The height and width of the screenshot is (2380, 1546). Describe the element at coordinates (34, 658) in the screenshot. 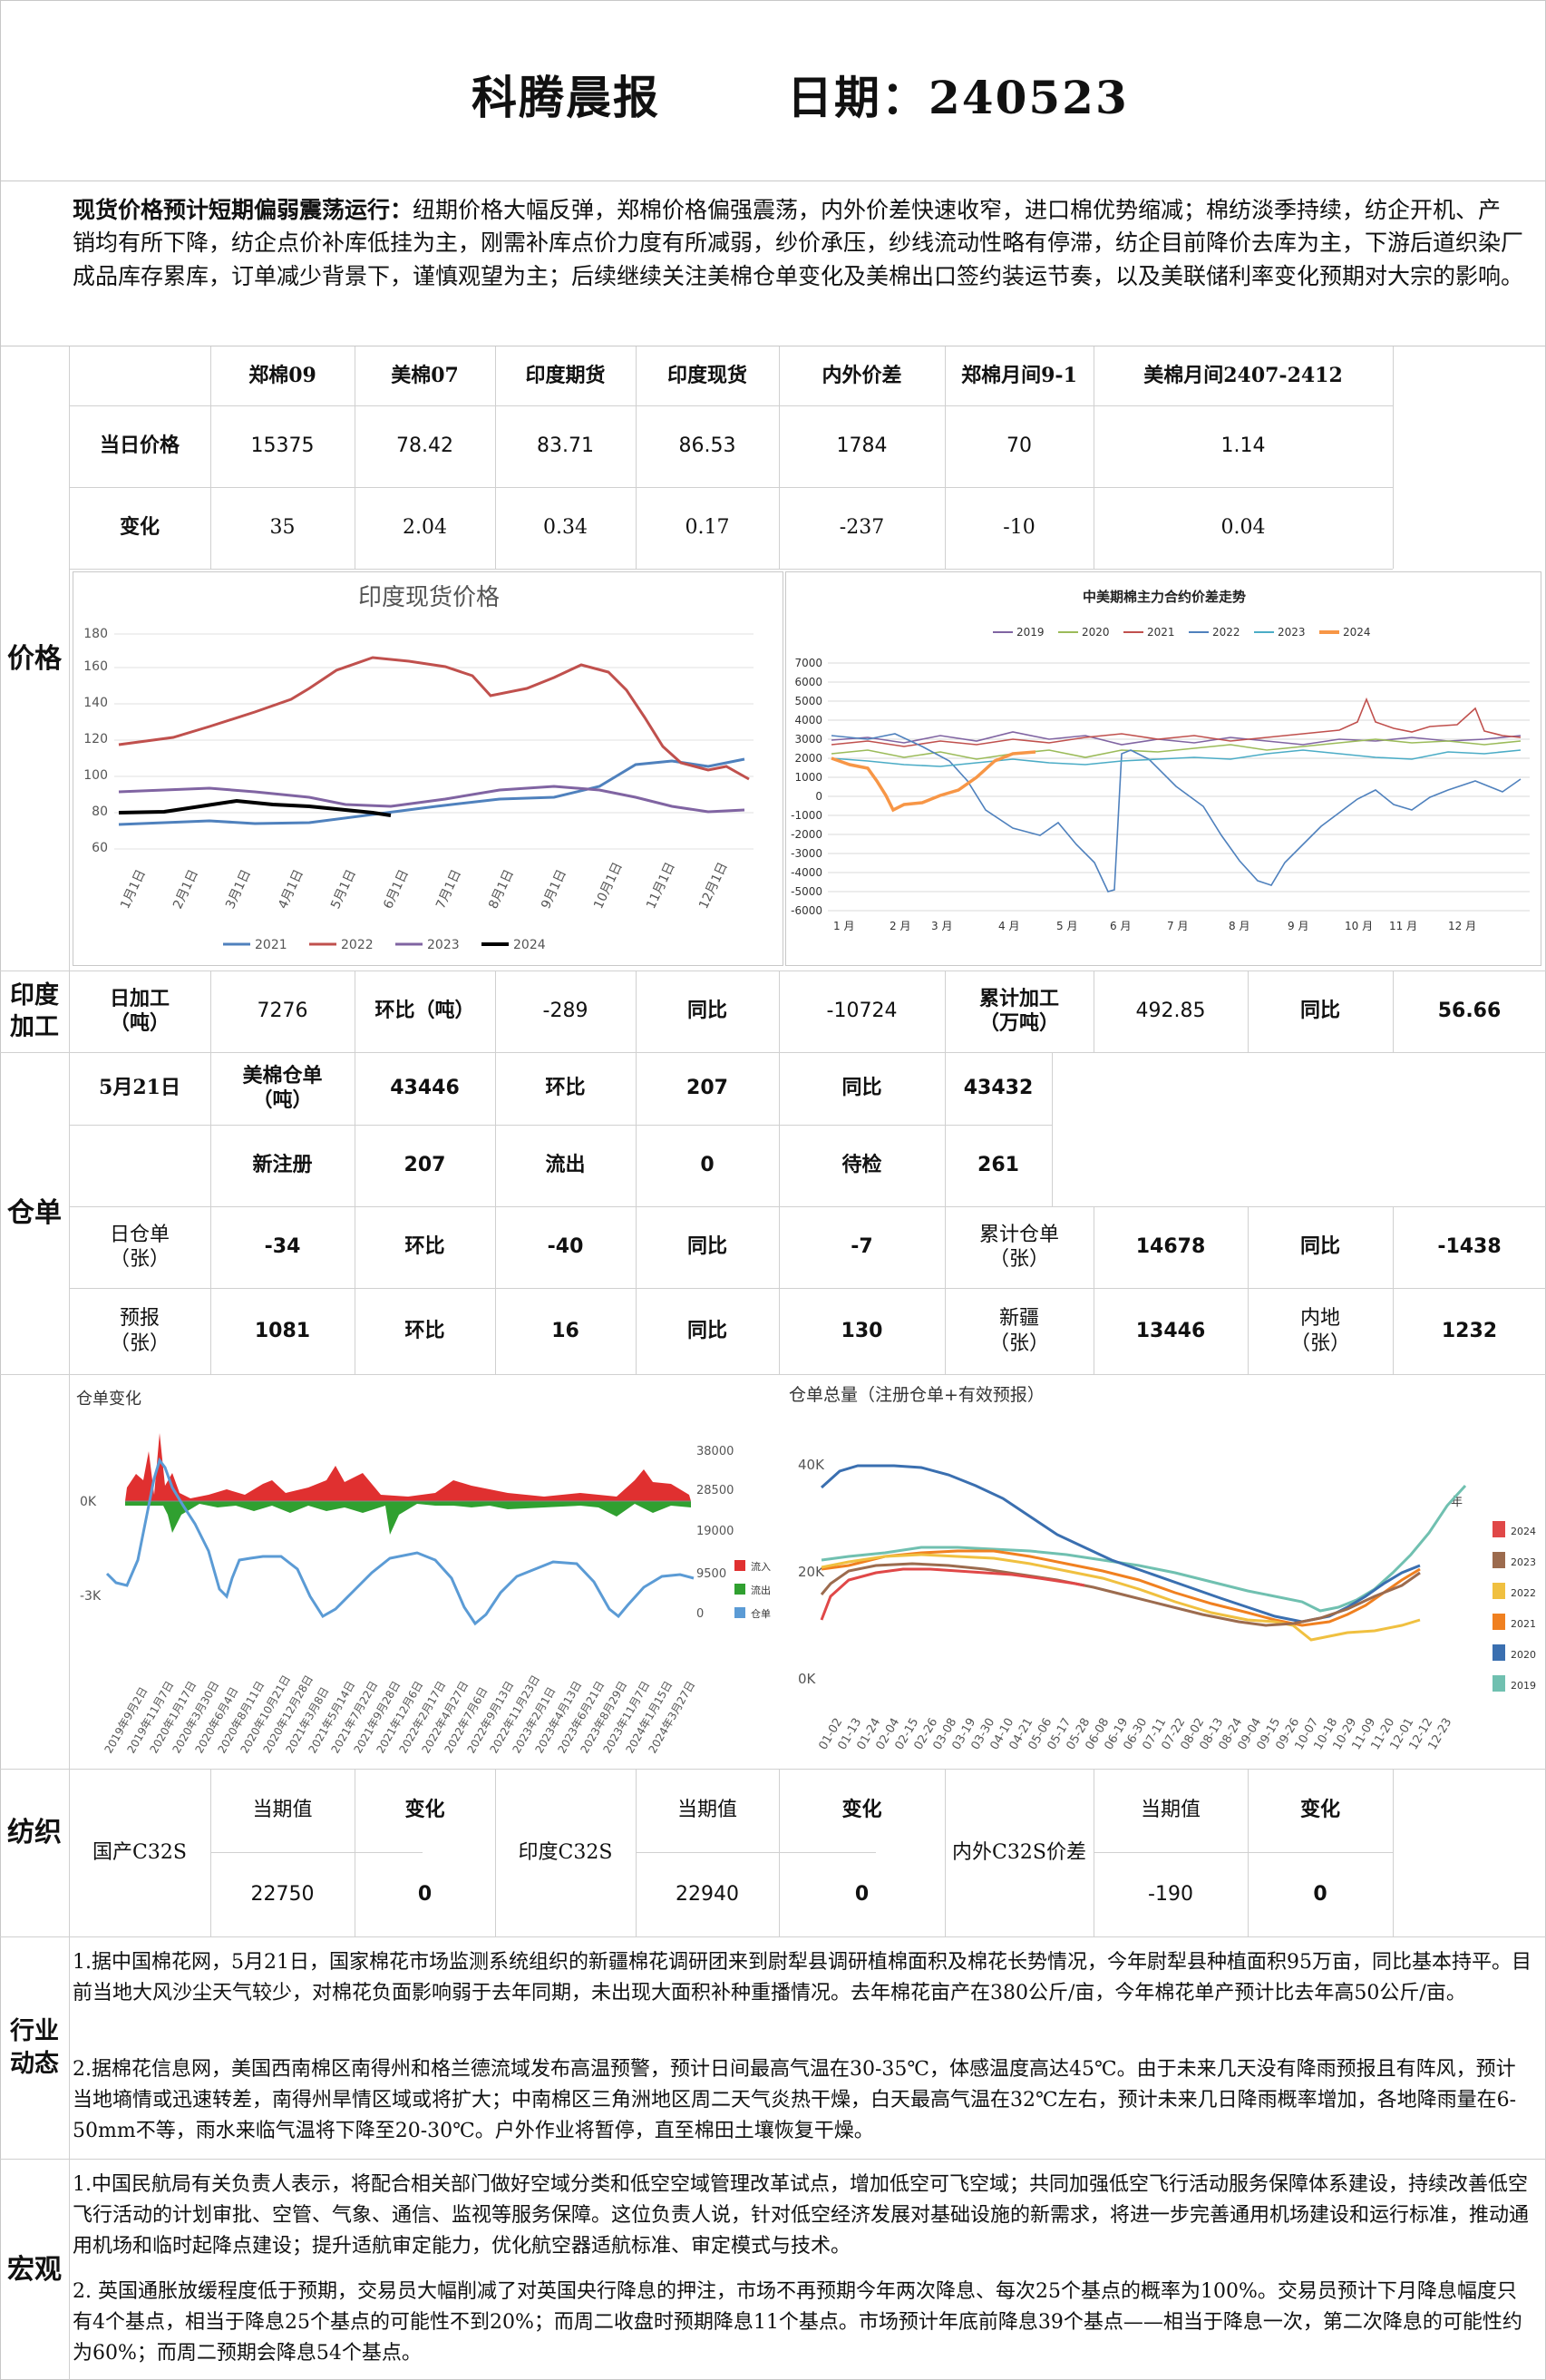

I see `section-price: 价格` at that location.